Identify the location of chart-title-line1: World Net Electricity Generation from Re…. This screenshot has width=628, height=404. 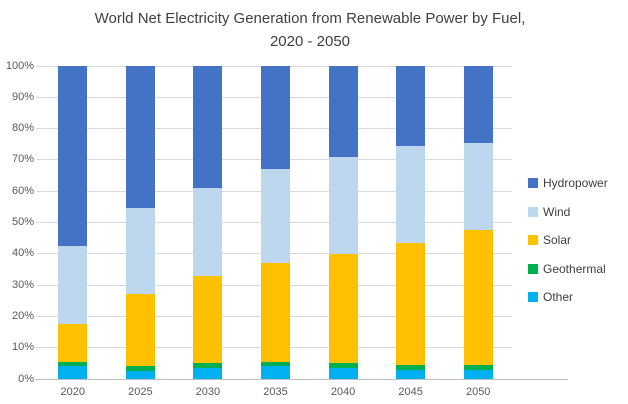
(310, 18).